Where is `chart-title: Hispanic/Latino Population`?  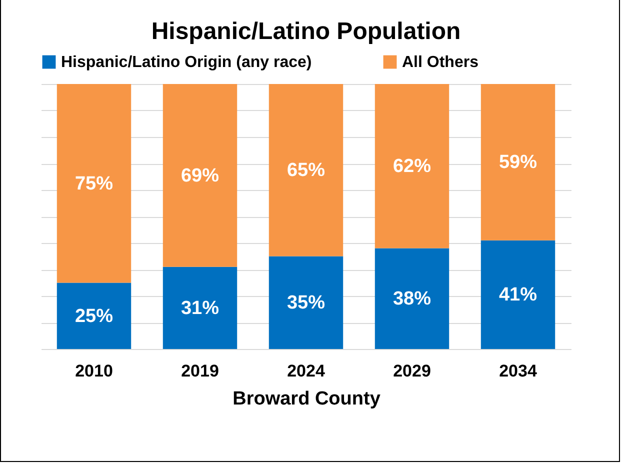 chart-title: Hispanic/Latino Population is located at coordinates (306, 31).